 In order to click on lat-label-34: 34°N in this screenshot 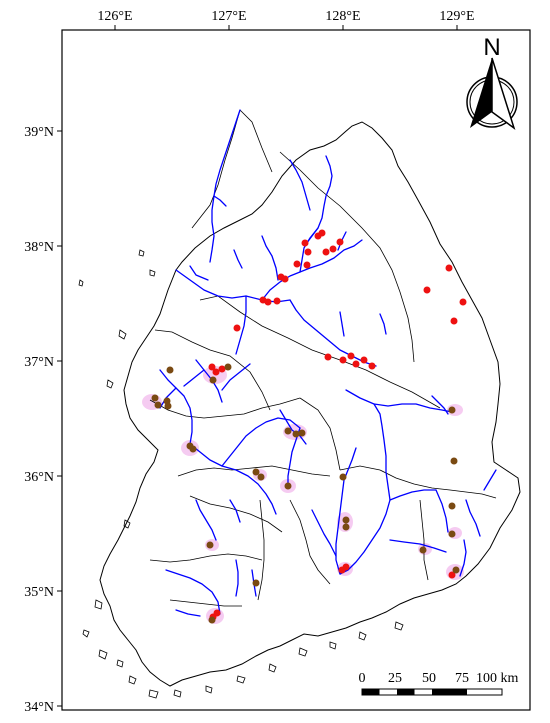, I will do `click(39, 707)`.